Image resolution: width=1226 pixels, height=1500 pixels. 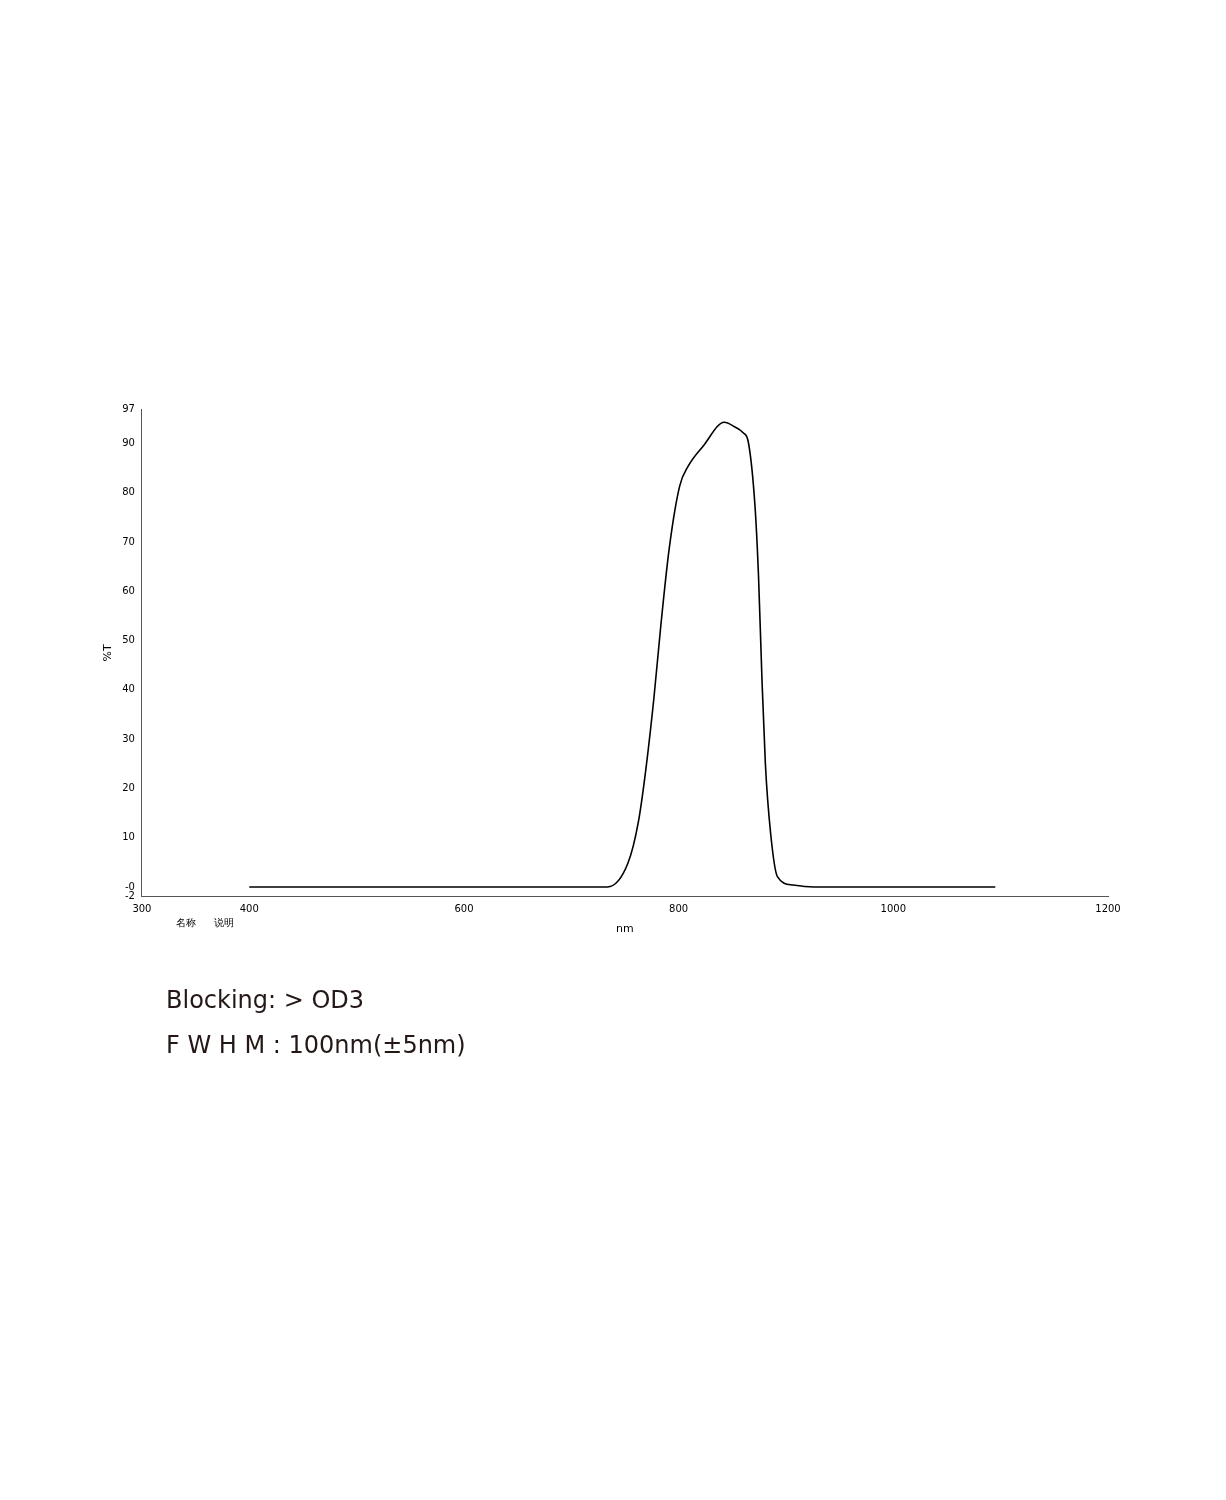 What do you see at coordinates (128, 640) in the screenshot?
I see `y-tick-label: 50` at bounding box center [128, 640].